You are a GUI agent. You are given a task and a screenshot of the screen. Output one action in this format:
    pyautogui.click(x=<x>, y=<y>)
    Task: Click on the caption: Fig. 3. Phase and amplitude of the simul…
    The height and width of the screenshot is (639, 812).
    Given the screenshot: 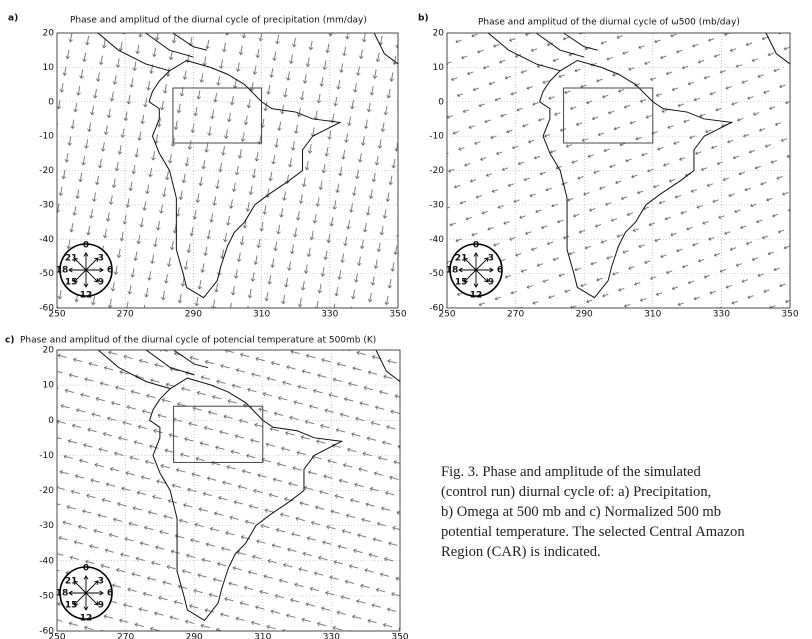 What is the action you would take?
    pyautogui.click(x=622, y=512)
    